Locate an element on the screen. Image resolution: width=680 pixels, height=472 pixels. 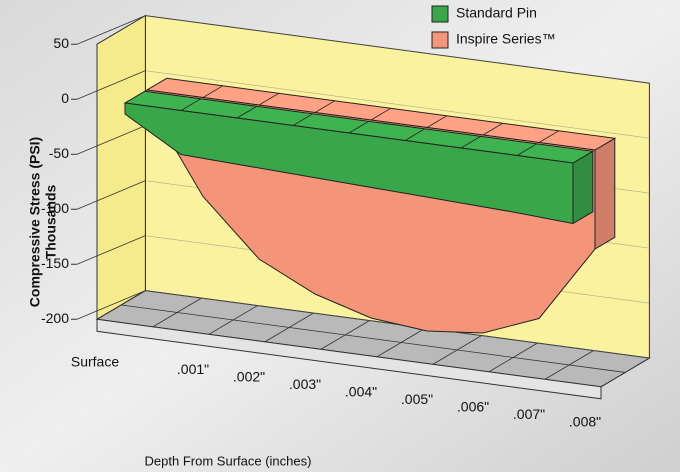
x-tick-label: .006" is located at coordinates (473, 407).